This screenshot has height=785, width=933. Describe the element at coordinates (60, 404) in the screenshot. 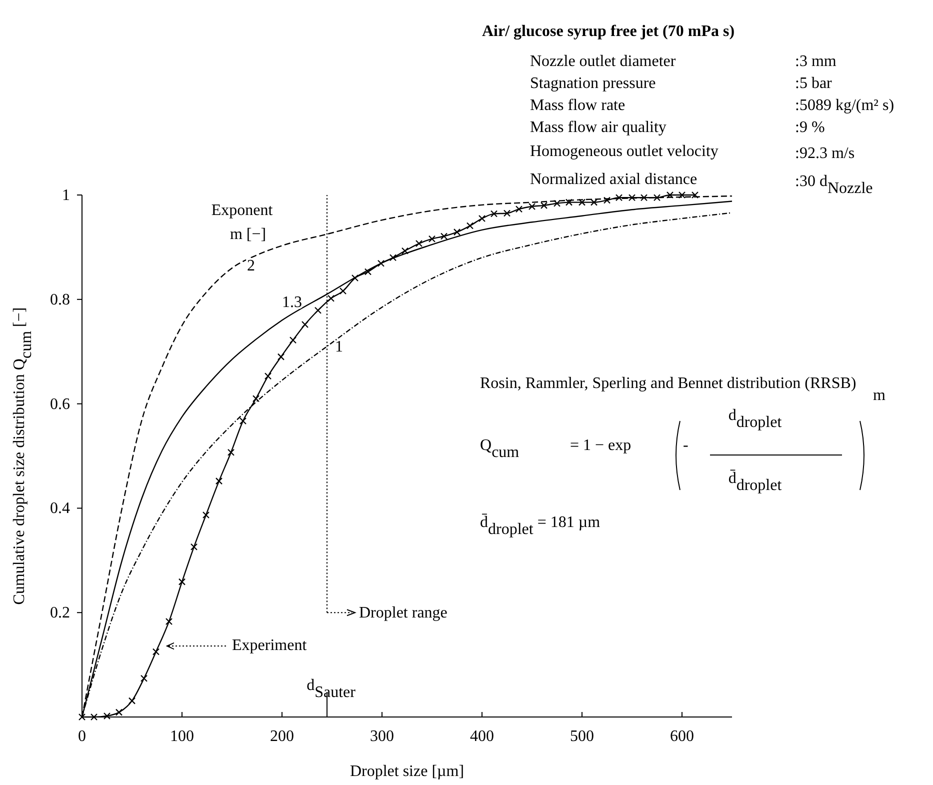

I see `y-tick-label: 0.6` at that location.